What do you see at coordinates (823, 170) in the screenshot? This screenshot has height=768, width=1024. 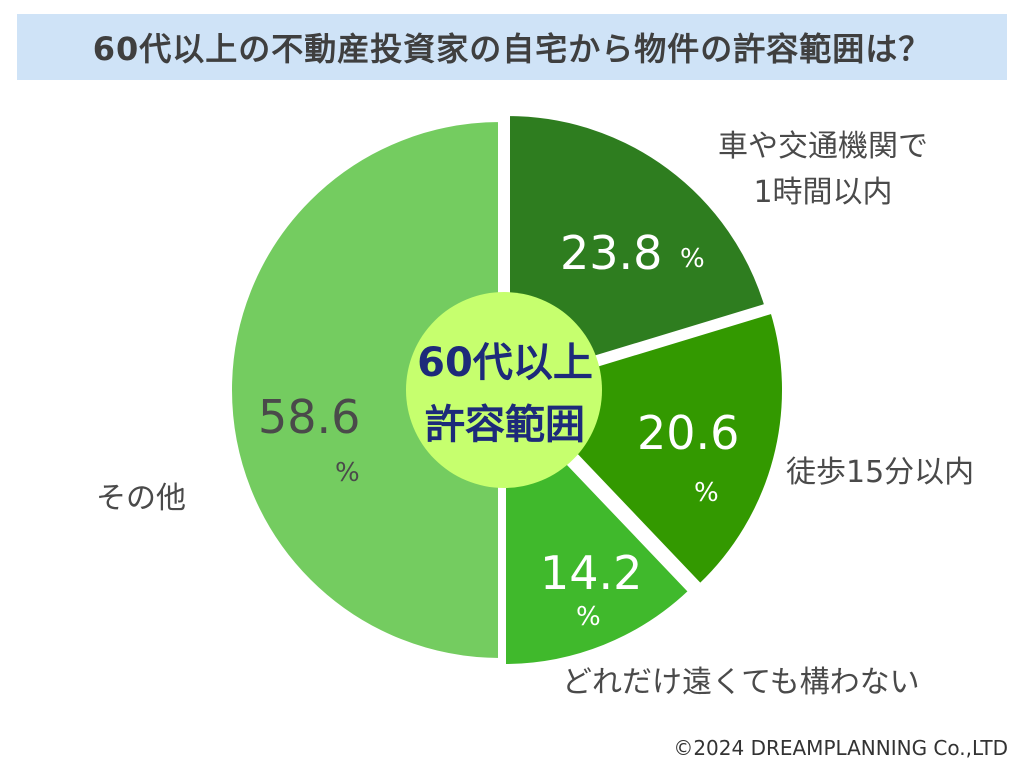 I see `slice-label-car-1h: 車や交通機関で 1時間以内` at bounding box center [823, 170].